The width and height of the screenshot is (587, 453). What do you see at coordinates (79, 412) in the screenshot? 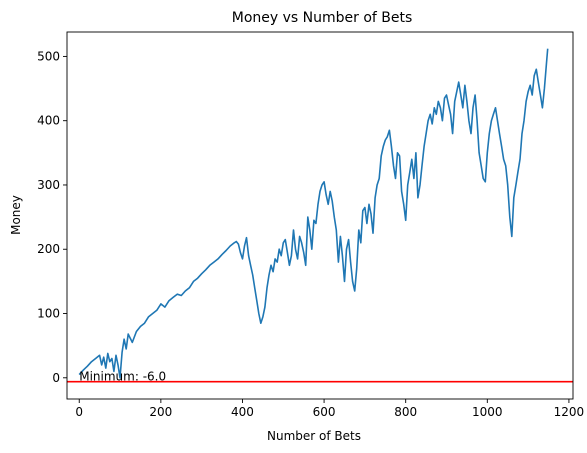
I see `x-tick-label: 0` at bounding box center [79, 412].